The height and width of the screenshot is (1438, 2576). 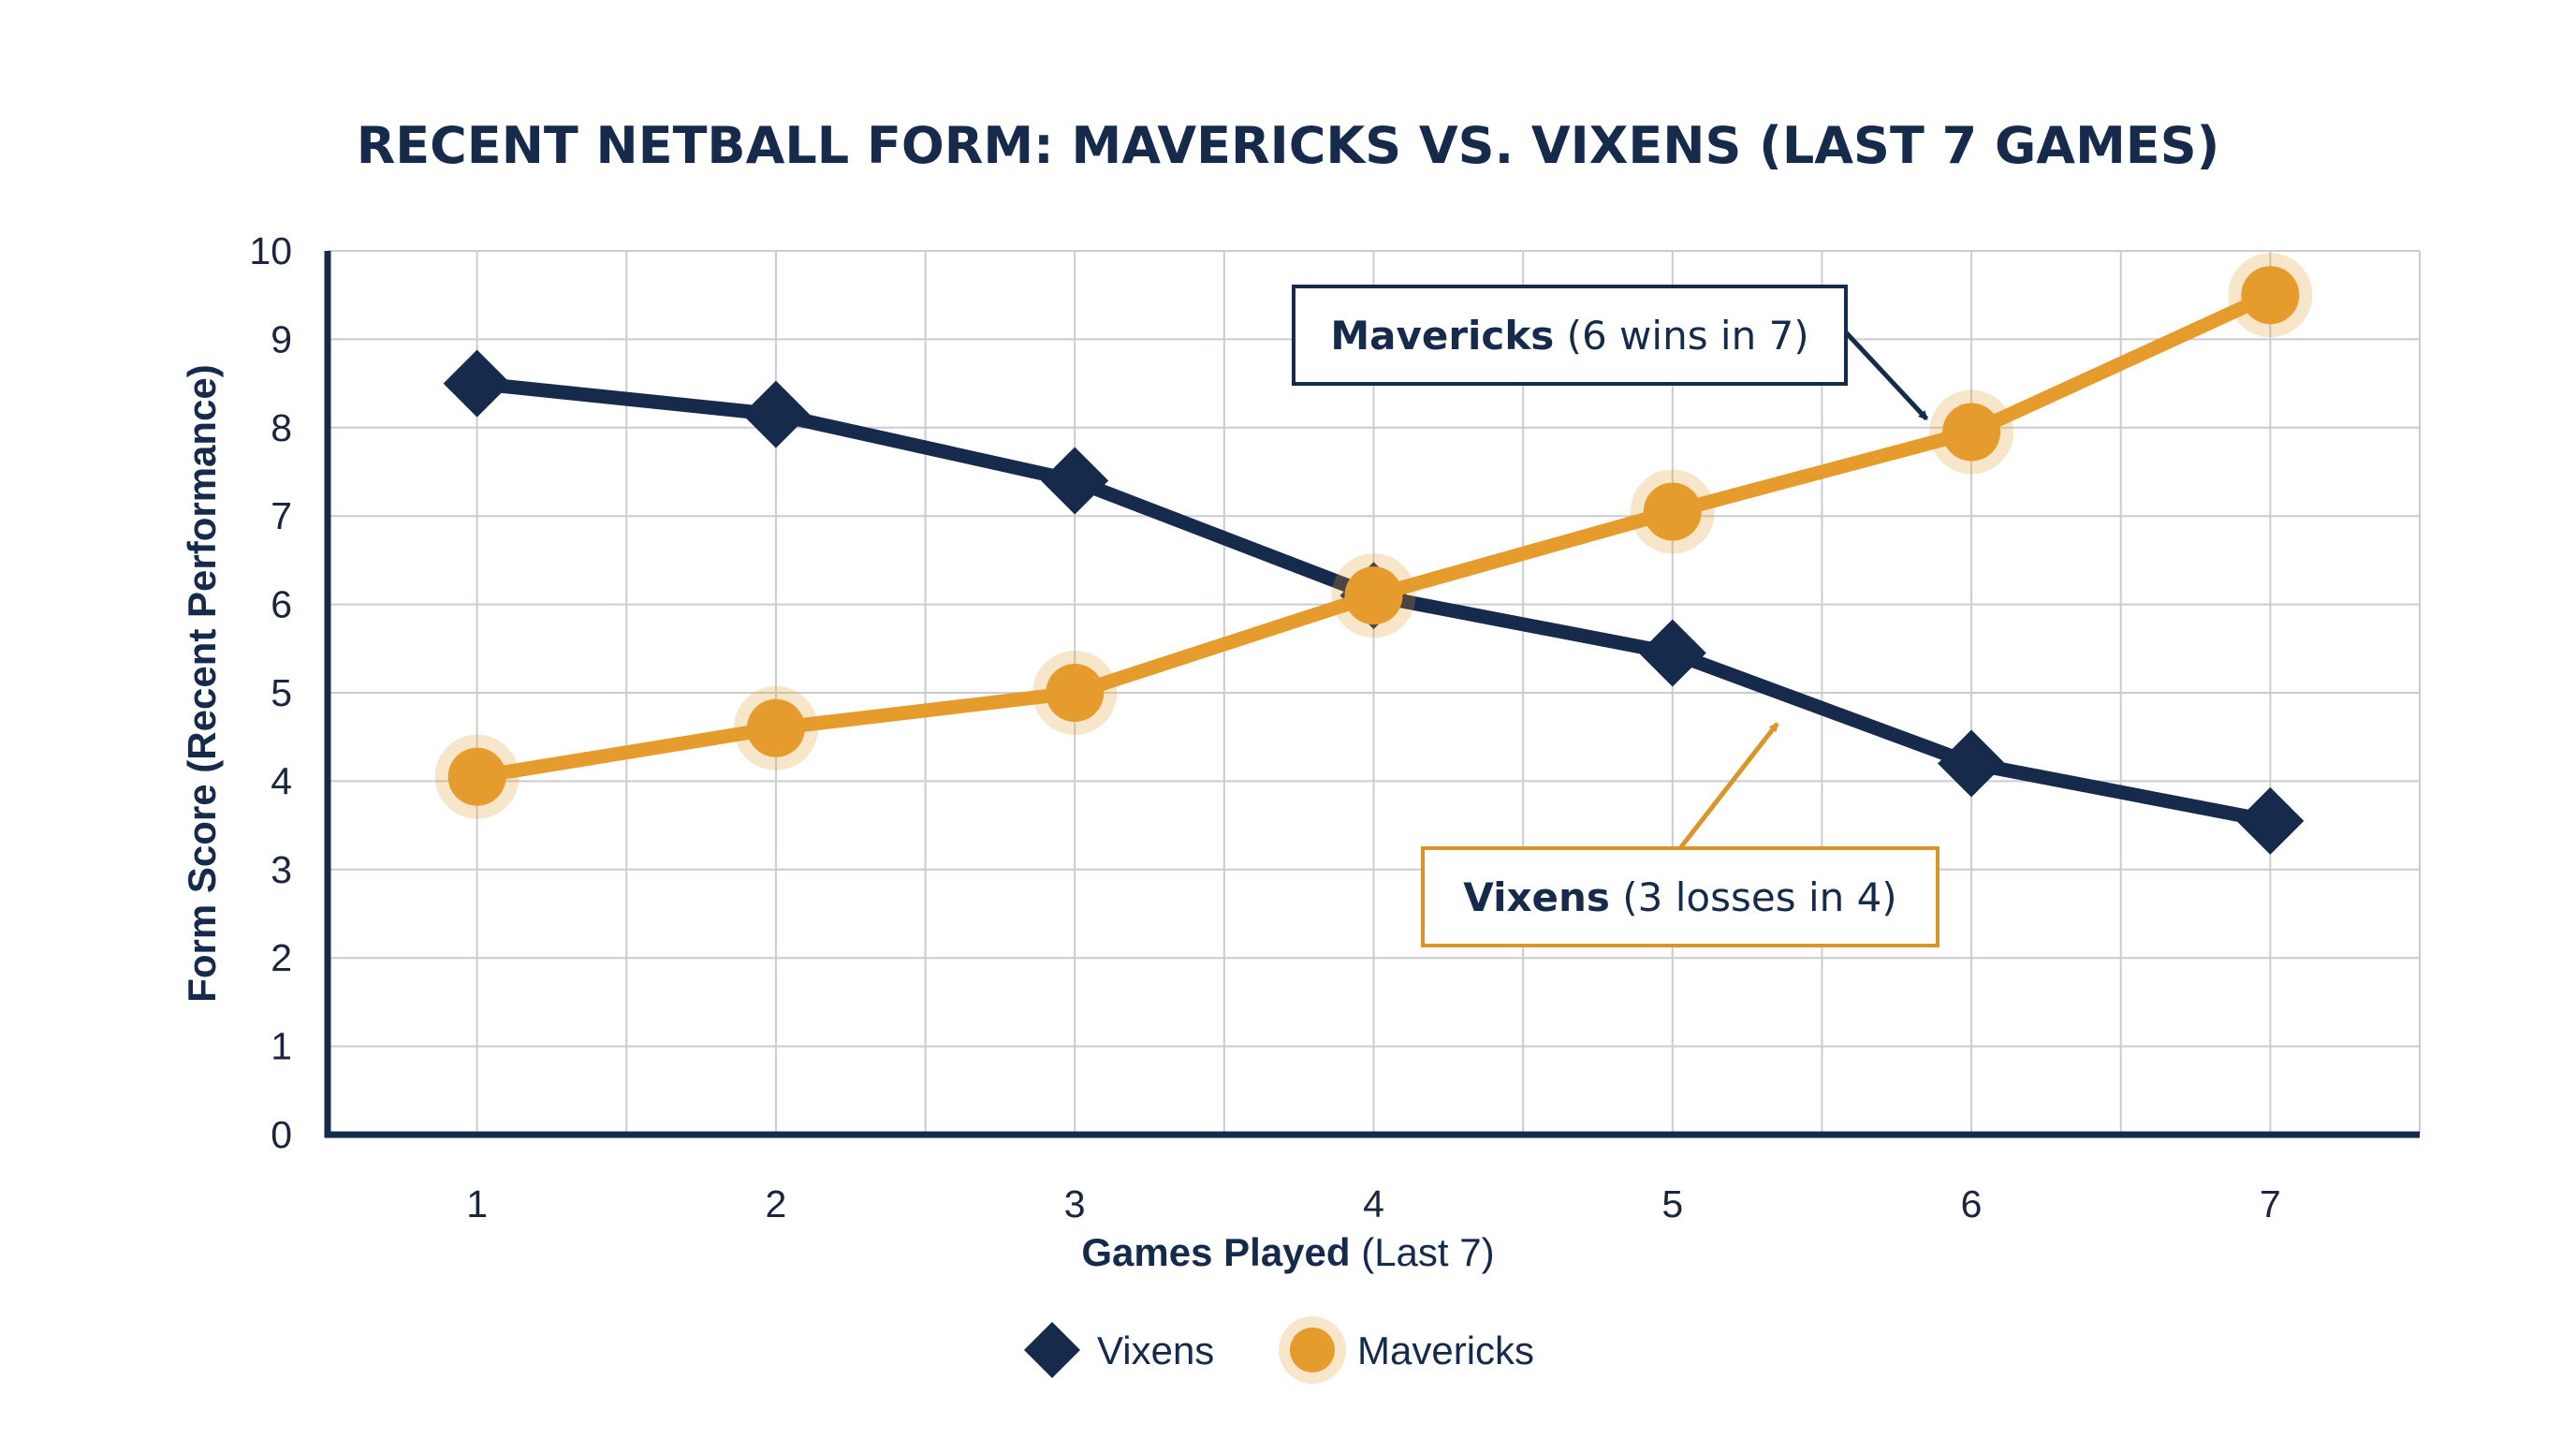 I want to click on x-axis-label: Games Played (Last 7), so click(x=1287, y=1252).